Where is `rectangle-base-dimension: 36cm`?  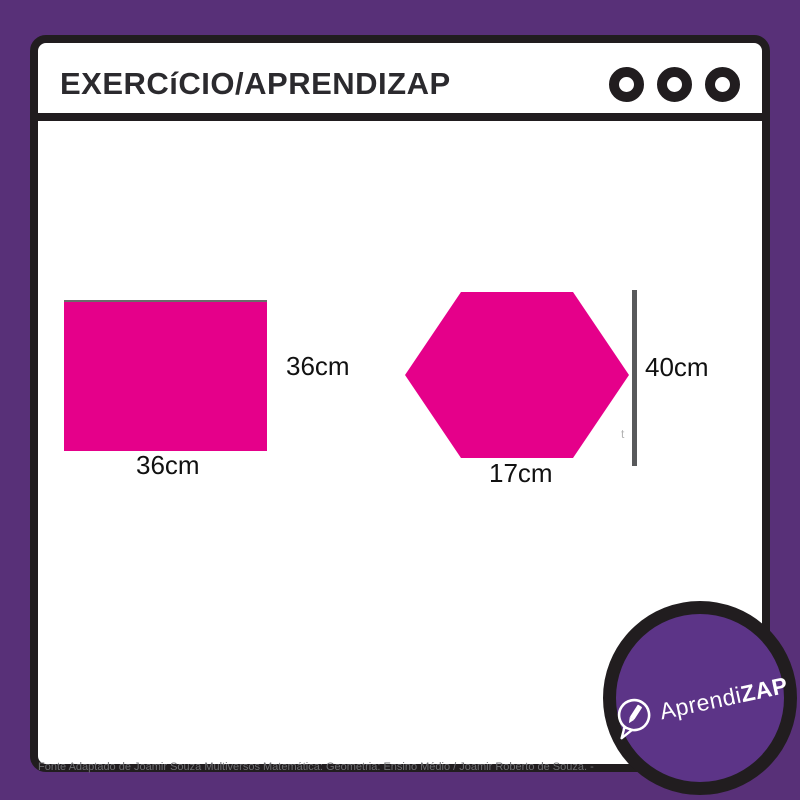 rectangle-base-dimension: 36cm is located at coordinates (168, 465).